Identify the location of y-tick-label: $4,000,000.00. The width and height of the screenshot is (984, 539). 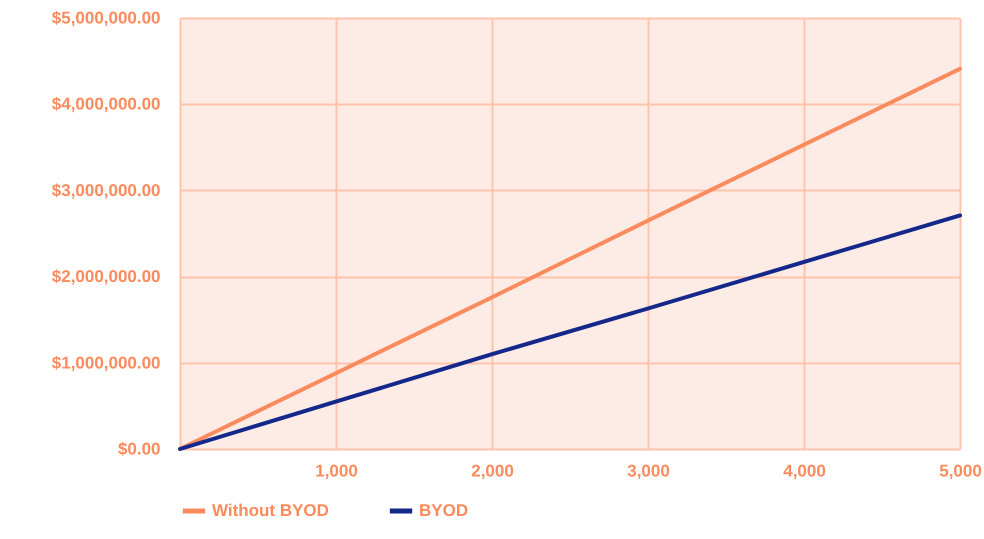
(106, 104).